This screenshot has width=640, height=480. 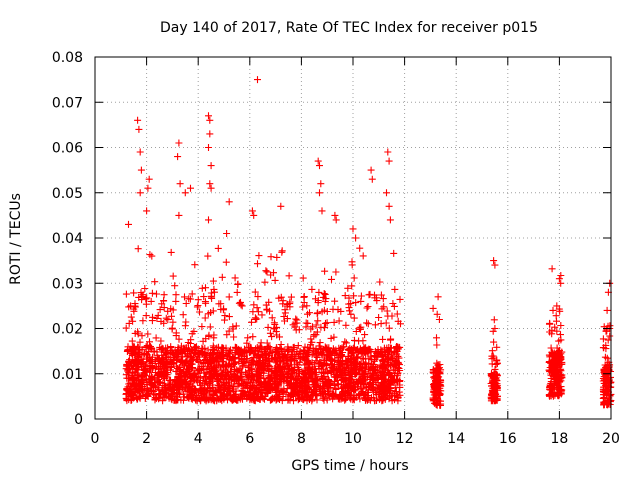 What do you see at coordinates (67, 284) in the screenshot?
I see `y-tick-label: 0.03` at bounding box center [67, 284].